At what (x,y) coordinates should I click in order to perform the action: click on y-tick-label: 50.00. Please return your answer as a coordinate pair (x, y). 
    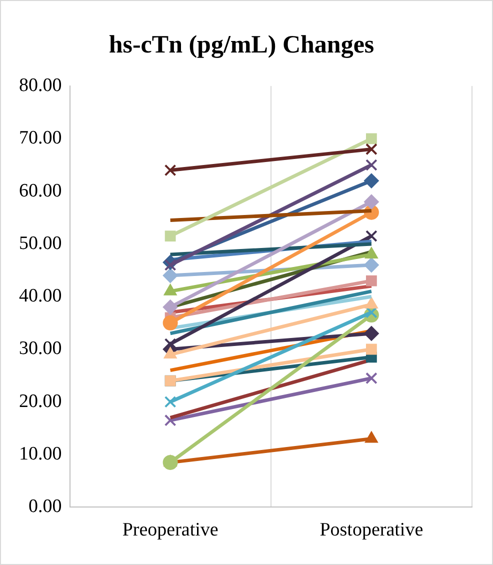
    Looking at the image, I should click on (40, 243).